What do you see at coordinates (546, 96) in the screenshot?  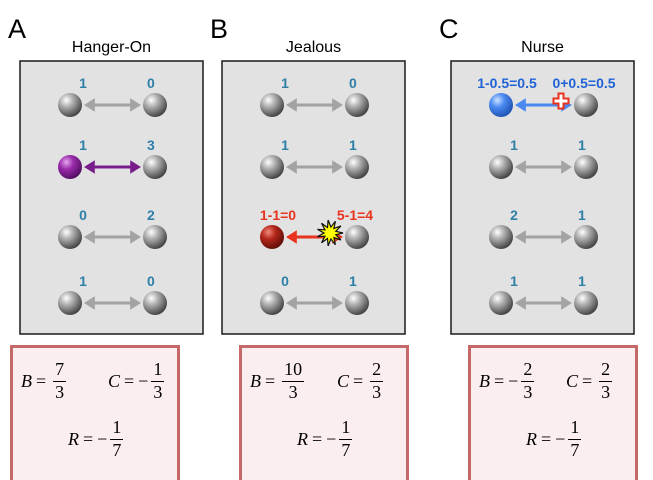 I see `cell-pair: 1-0.5=0.5 0+0.5=0.5` at bounding box center [546, 96].